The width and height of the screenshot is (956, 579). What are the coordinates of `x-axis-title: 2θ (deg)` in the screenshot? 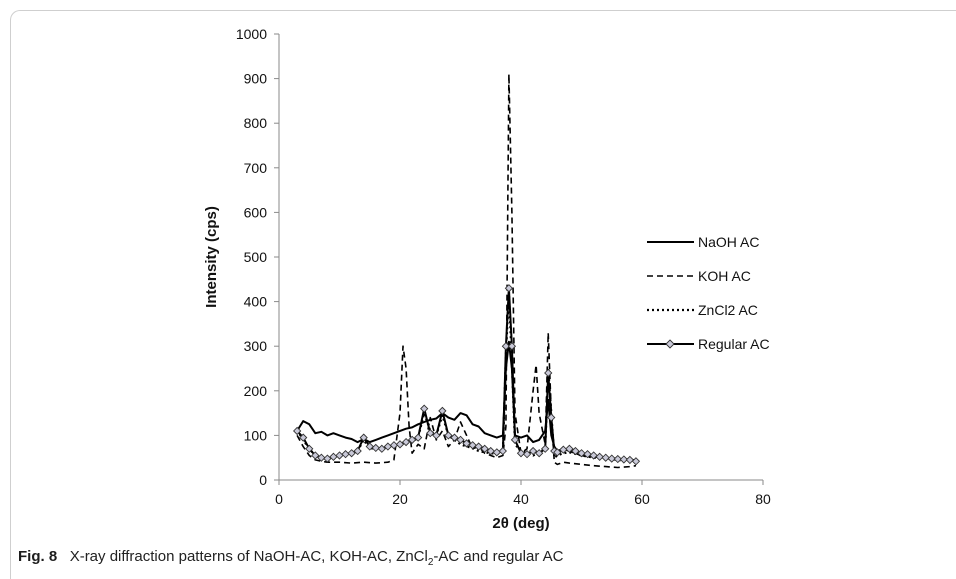 It's located at (520, 523).